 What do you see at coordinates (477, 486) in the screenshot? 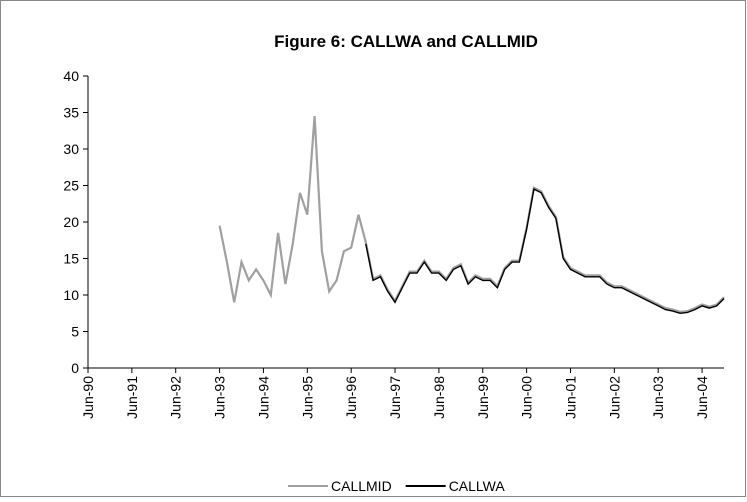
I see `legend-label: CALLWA` at bounding box center [477, 486].